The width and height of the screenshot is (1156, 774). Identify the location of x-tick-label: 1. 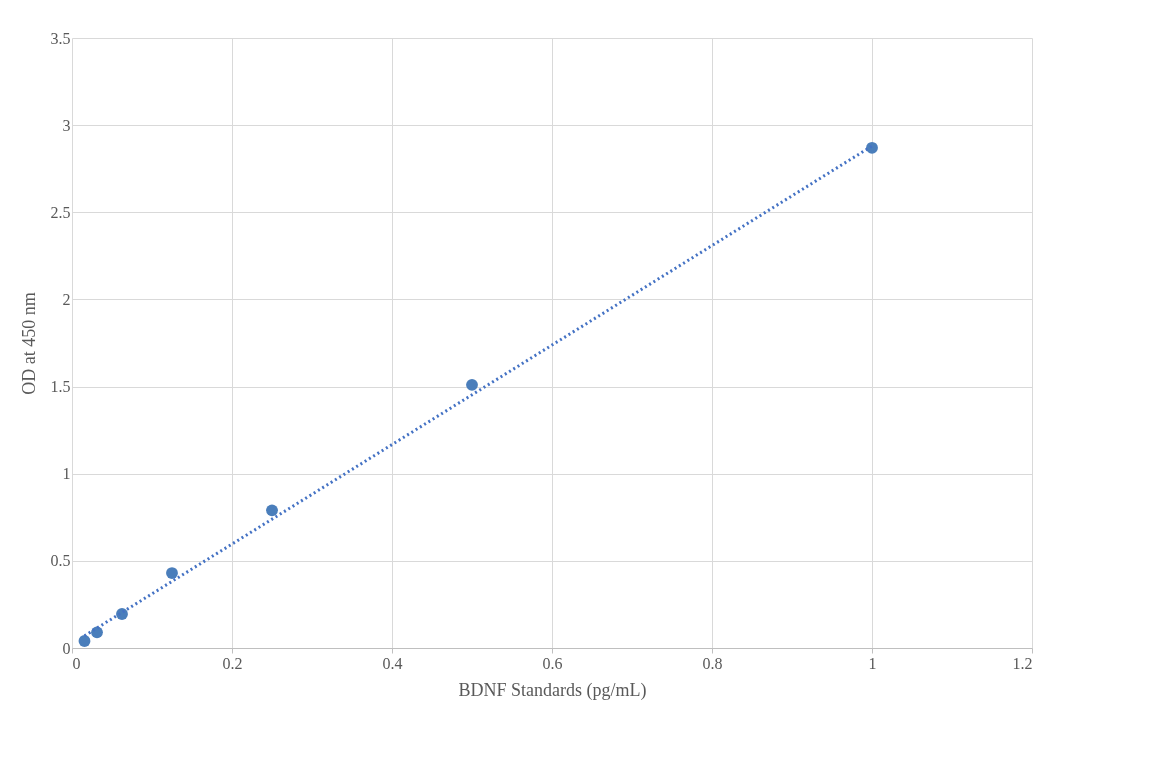
(872, 663).